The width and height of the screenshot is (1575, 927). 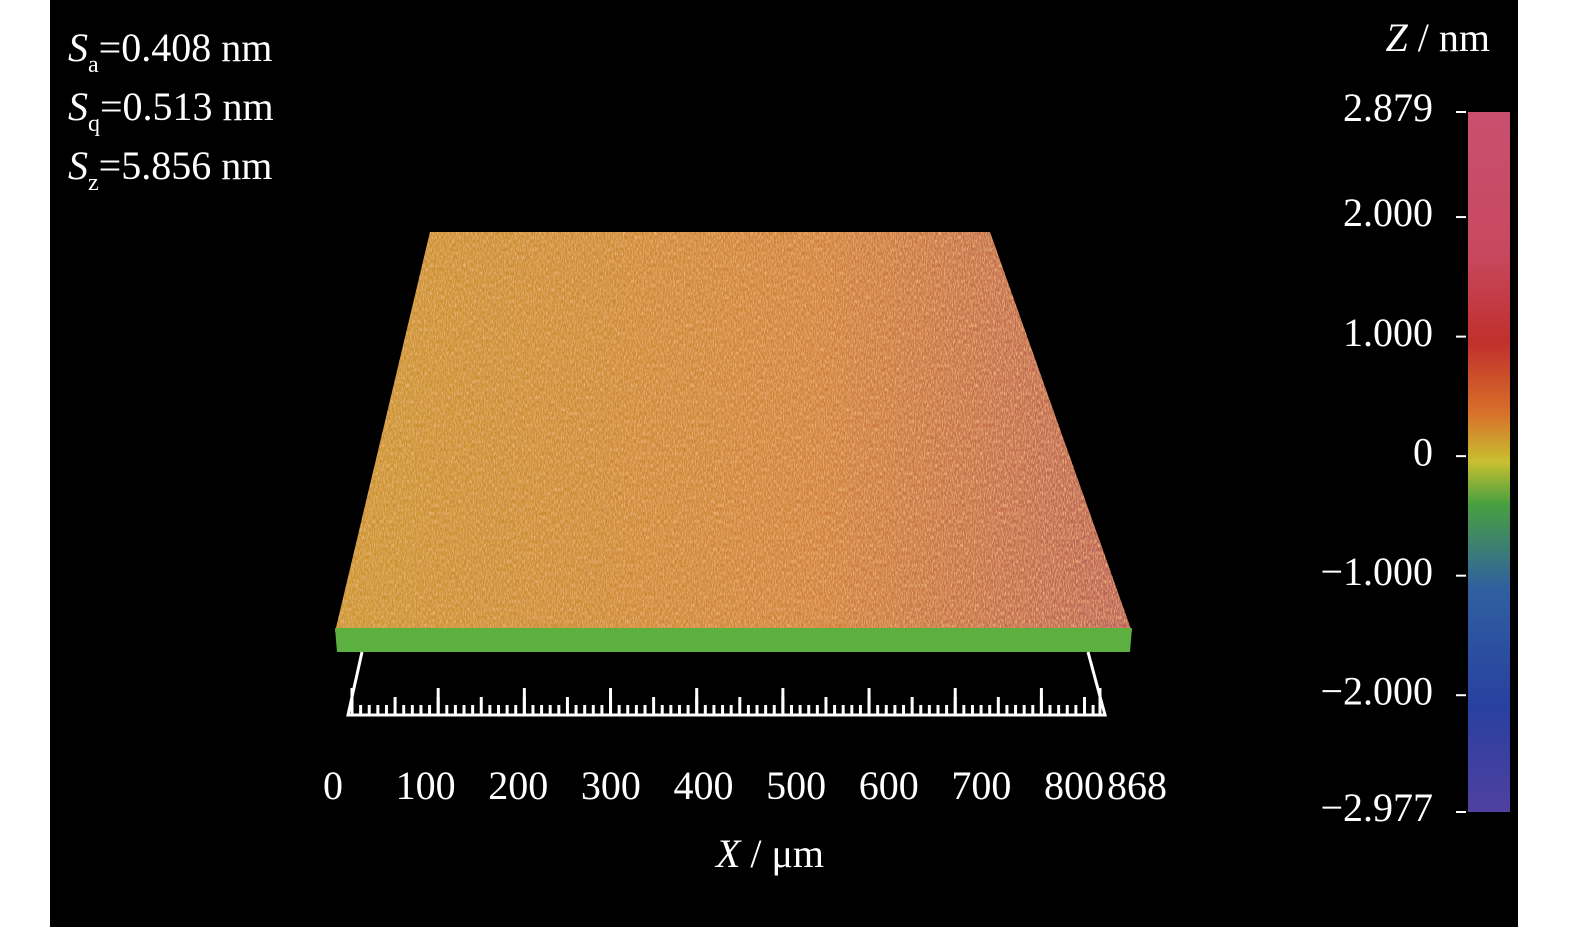 I want to click on parameter: Sz=5.856 nm, so click(x=170, y=169).